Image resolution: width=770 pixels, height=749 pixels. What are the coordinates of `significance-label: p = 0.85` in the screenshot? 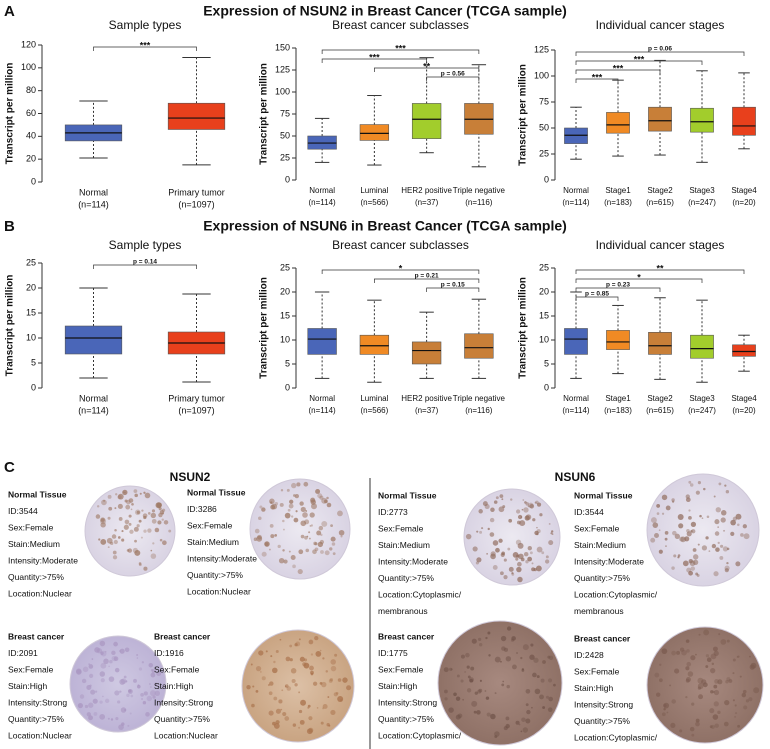 It's located at (597, 294).